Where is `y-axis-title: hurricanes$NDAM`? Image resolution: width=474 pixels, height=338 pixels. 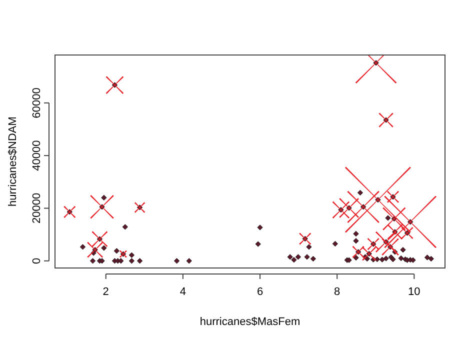
y-axis-title: hurricanes$NDAM is located at coordinates (13, 161).